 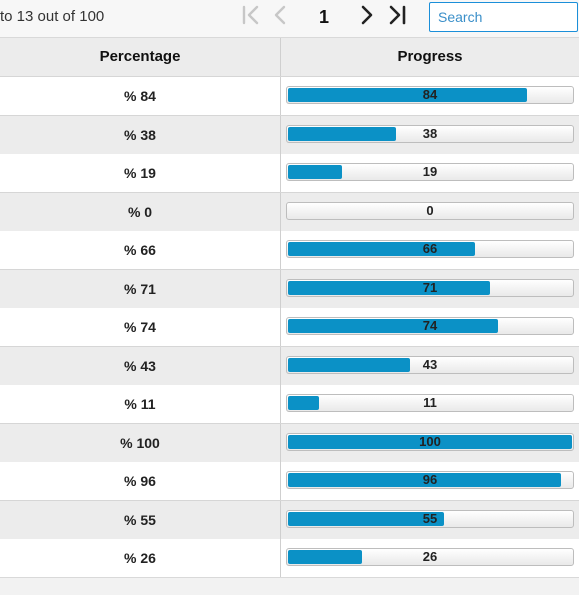 I want to click on last-page-button, so click(x=397, y=17).